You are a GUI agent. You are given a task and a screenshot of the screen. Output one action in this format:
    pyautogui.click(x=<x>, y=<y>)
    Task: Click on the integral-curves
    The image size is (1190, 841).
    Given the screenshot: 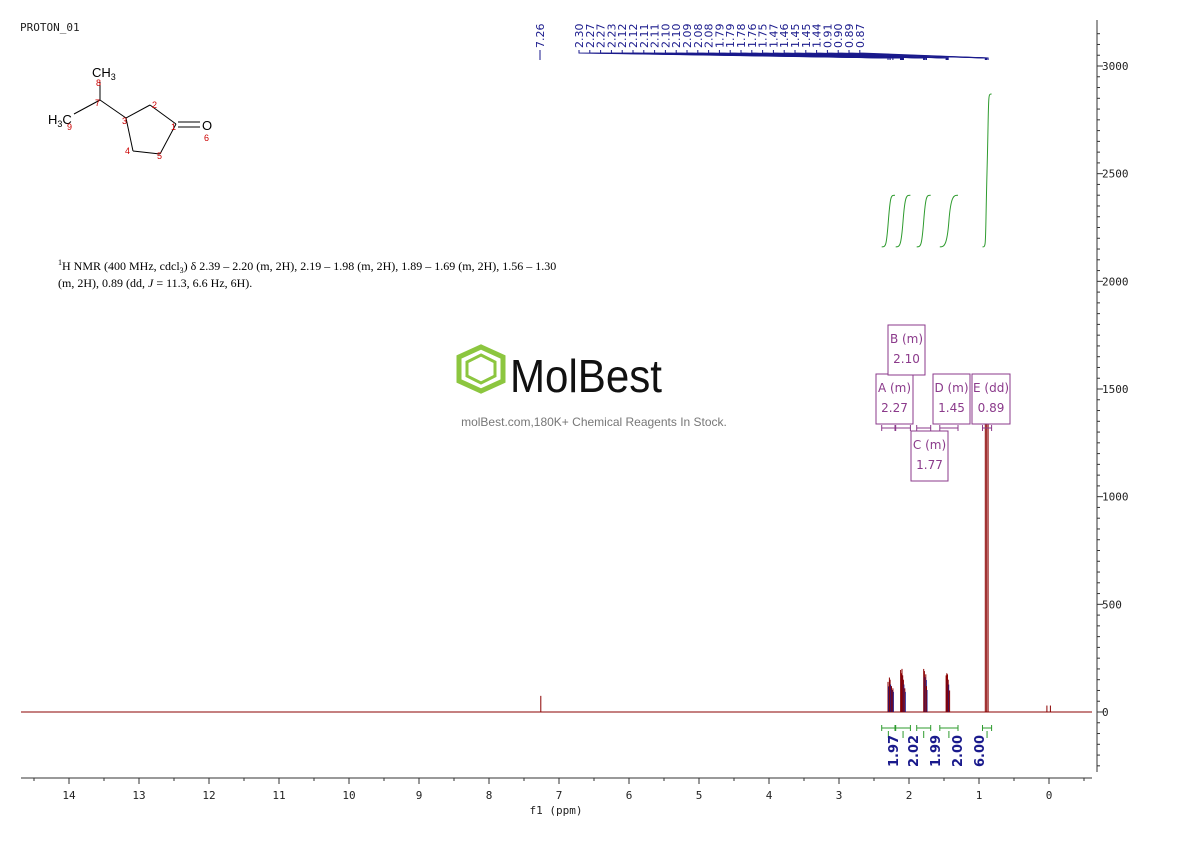 What is the action you would take?
    pyautogui.click(x=936, y=170)
    